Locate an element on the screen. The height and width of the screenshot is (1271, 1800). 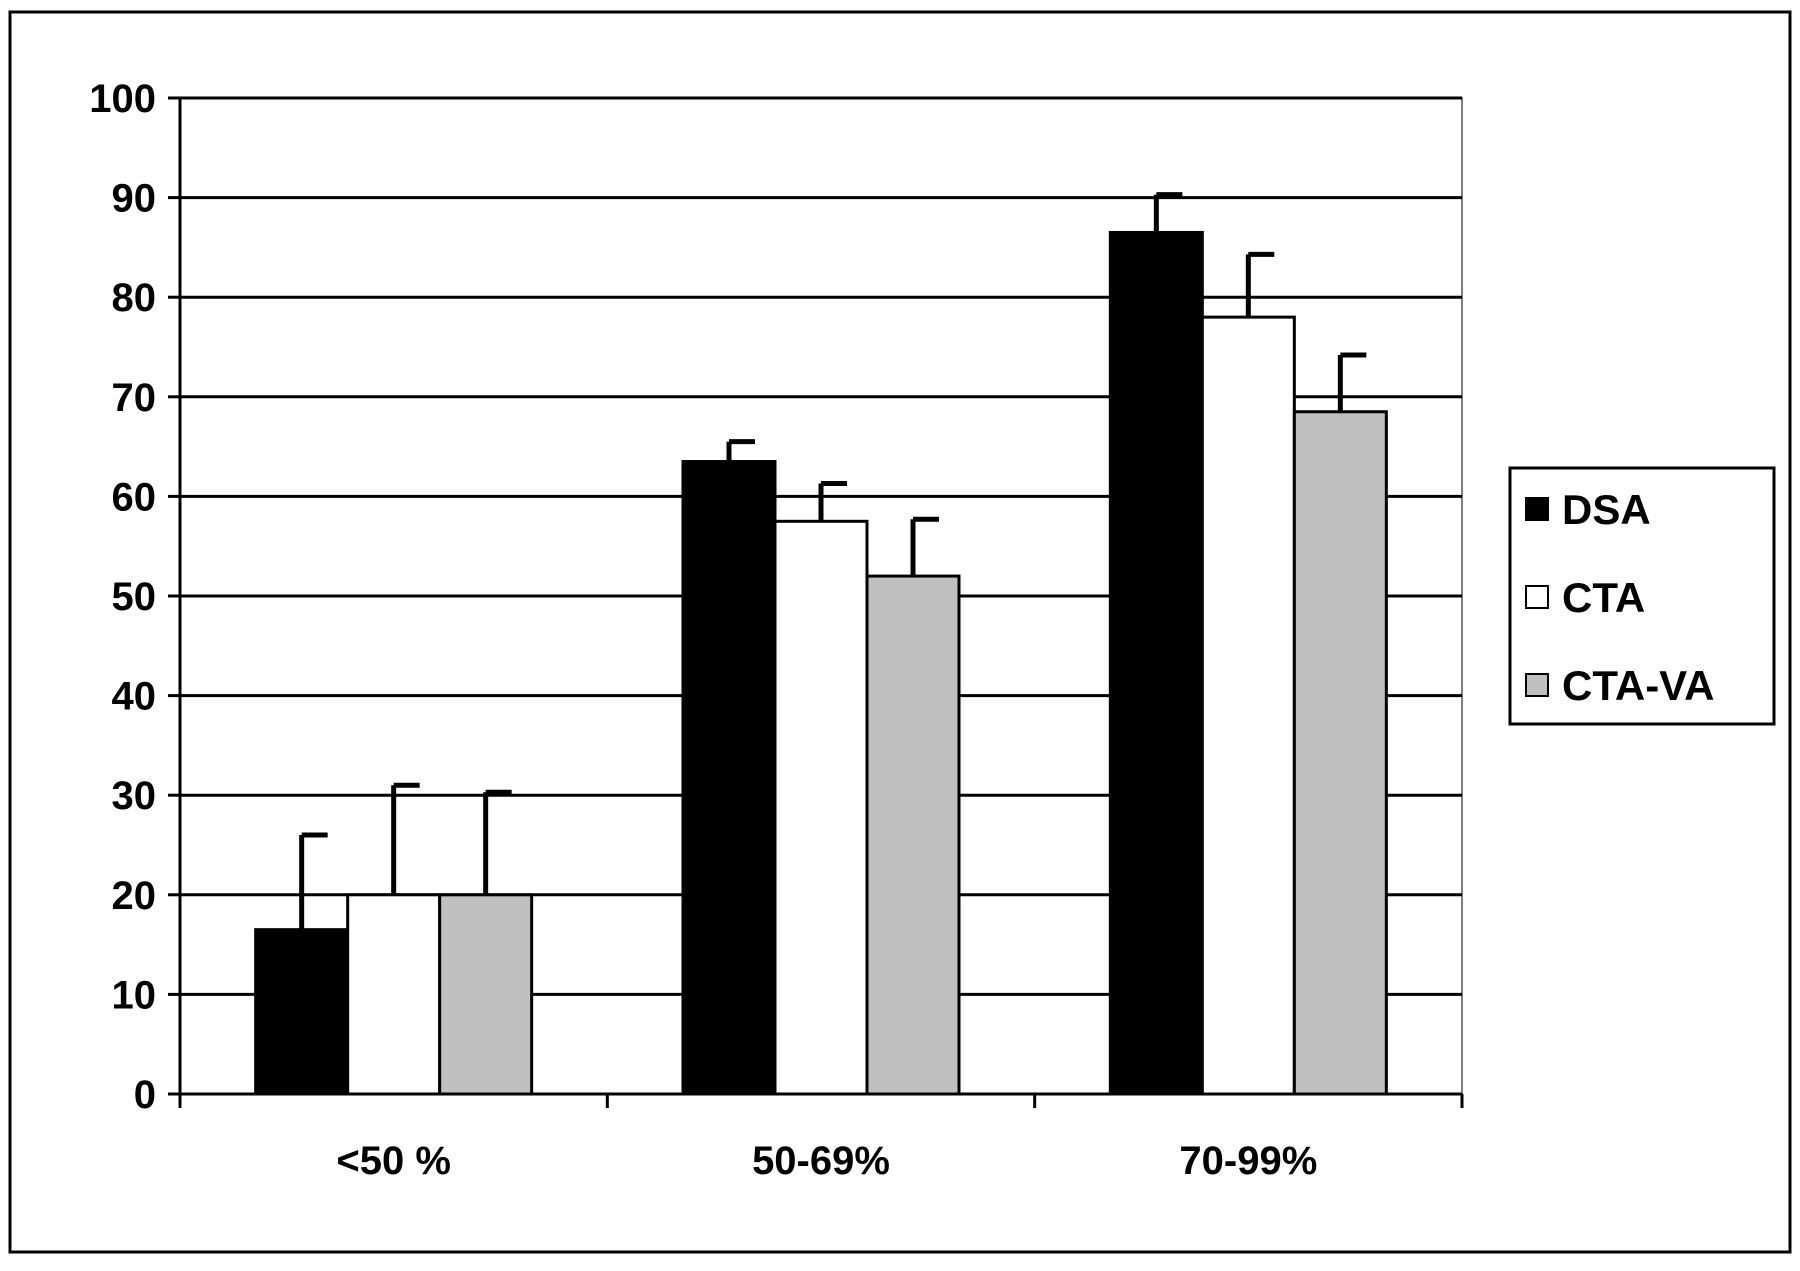
y-tick-label: 30 is located at coordinates (134, 796).